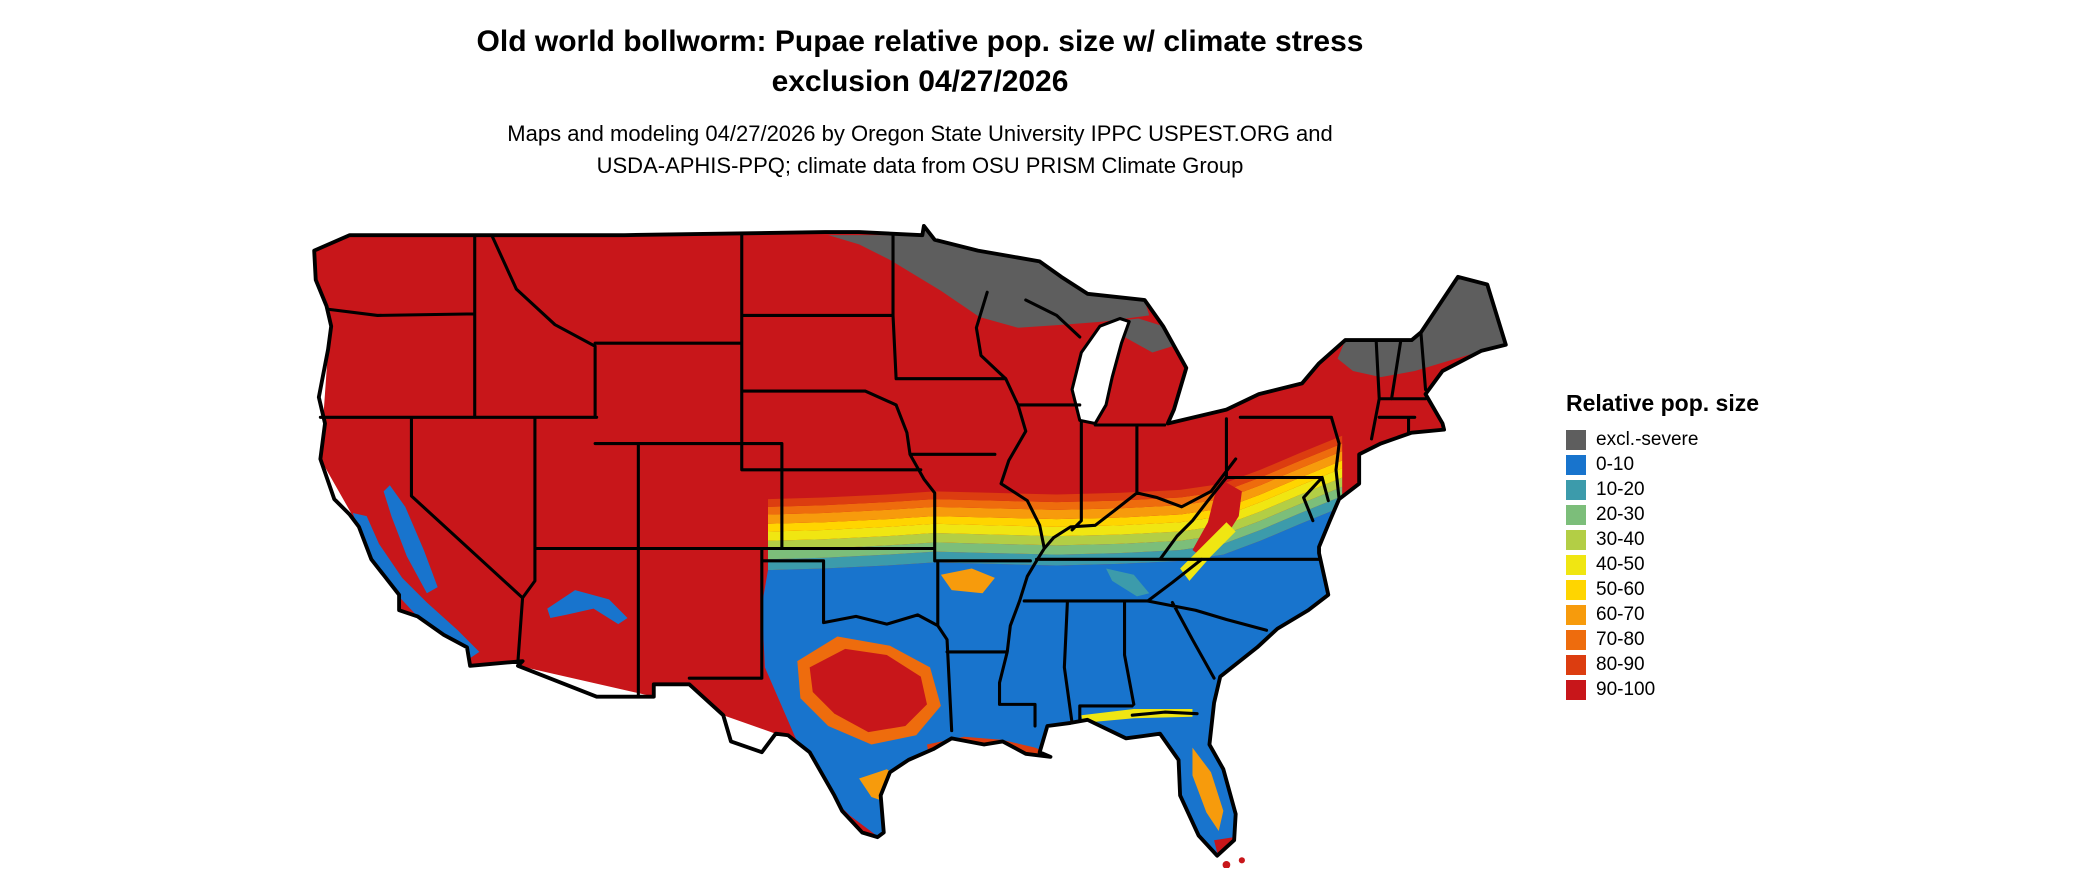  What do you see at coordinates (1662, 689) in the screenshot?
I see `legend-row-90-100: 90-100` at bounding box center [1662, 689].